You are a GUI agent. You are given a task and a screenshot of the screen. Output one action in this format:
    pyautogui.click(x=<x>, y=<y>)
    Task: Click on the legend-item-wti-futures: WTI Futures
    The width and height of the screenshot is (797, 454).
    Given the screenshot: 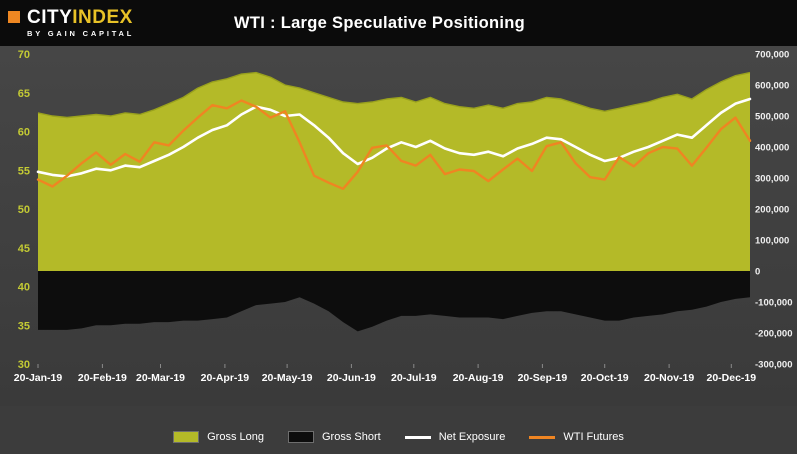 What is the action you would take?
    pyautogui.click(x=576, y=437)
    